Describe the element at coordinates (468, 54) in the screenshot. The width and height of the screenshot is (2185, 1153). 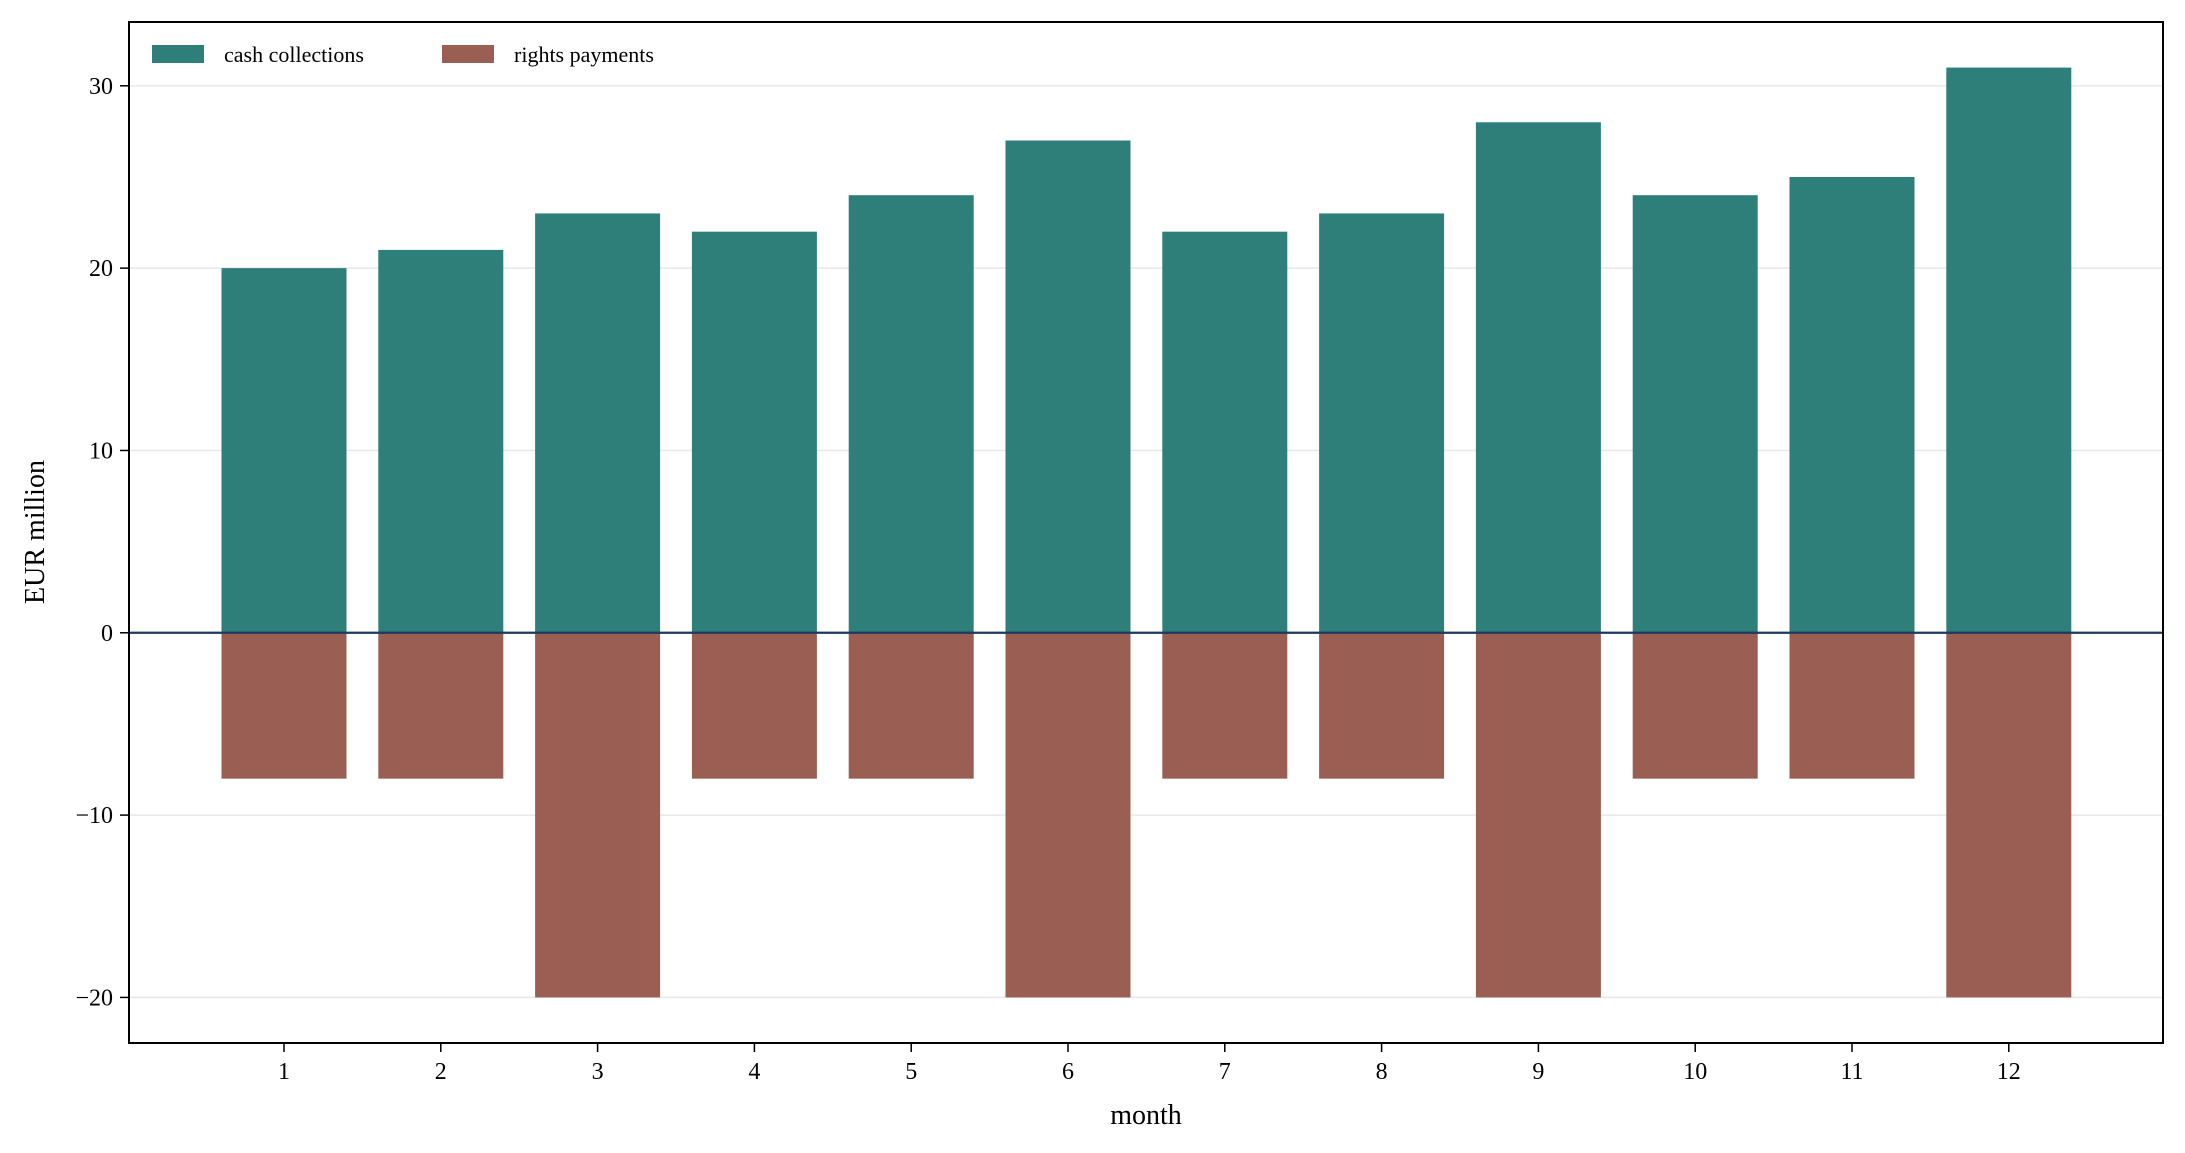
I see `legend-swatch-rights-payments` at that location.